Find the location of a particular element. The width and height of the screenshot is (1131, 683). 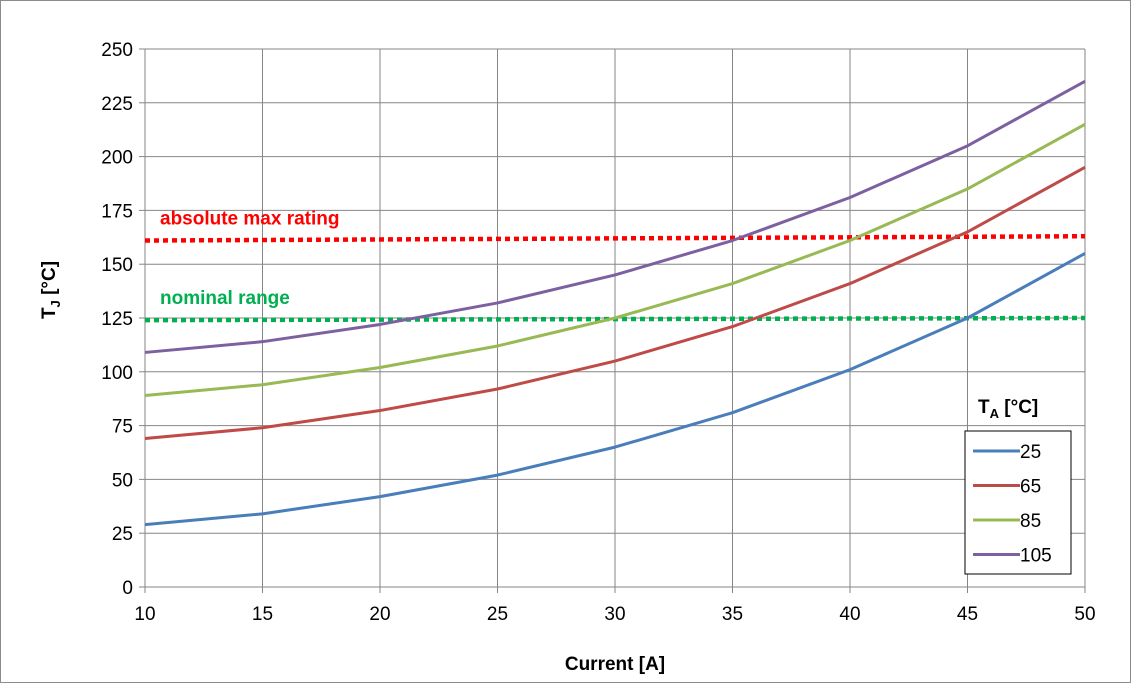

legend-label-25: 25 is located at coordinates (1030, 452).